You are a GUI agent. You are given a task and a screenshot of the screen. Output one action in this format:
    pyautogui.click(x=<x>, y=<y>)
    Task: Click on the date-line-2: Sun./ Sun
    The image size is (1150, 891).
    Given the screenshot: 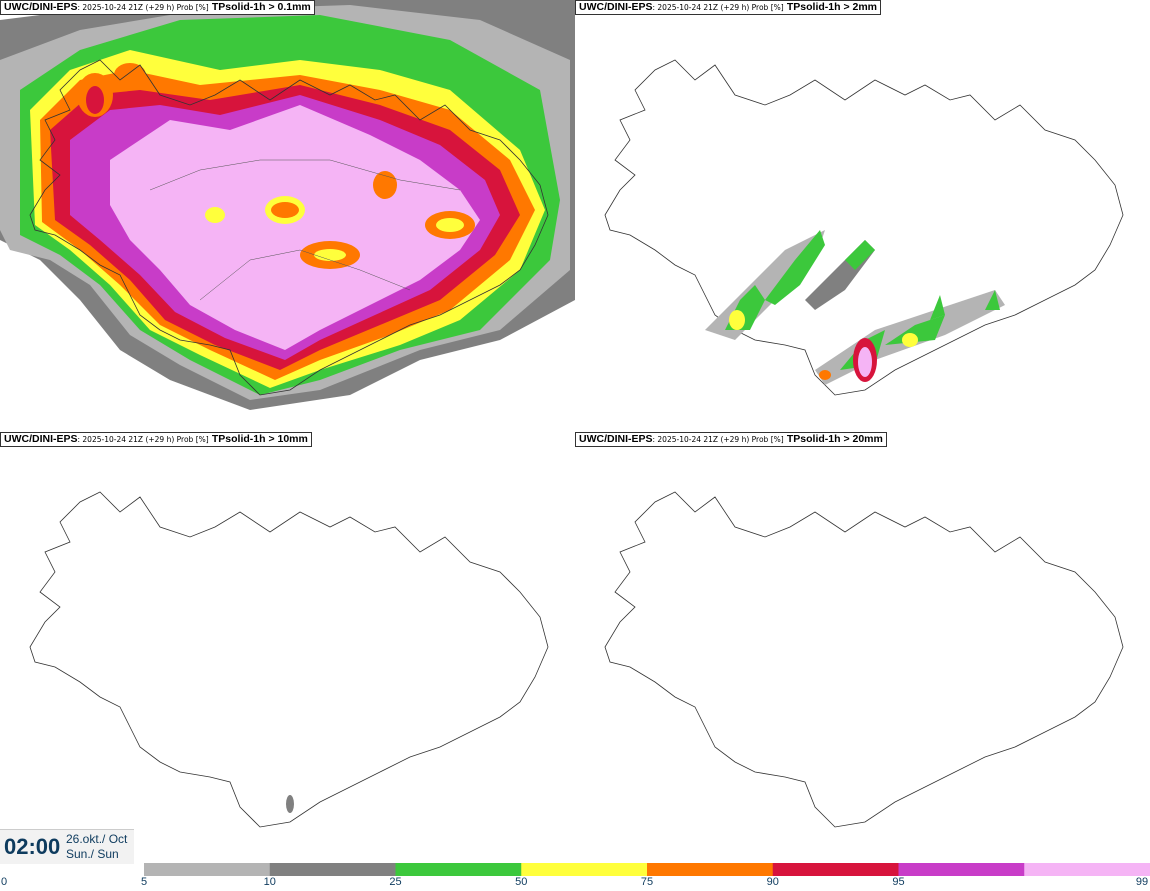 What is the action you would take?
    pyautogui.click(x=92, y=854)
    